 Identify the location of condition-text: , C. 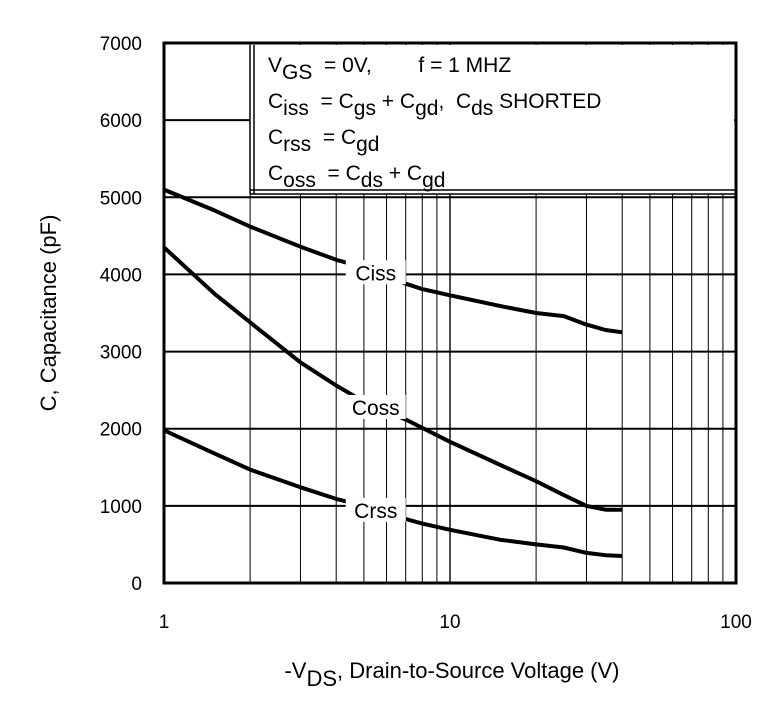
(454, 101).